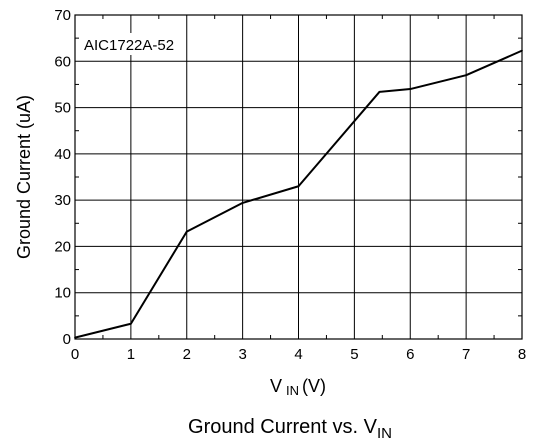 The width and height of the screenshot is (534, 441). What do you see at coordinates (75, 354) in the screenshot?
I see `x-tick-label: 0` at bounding box center [75, 354].